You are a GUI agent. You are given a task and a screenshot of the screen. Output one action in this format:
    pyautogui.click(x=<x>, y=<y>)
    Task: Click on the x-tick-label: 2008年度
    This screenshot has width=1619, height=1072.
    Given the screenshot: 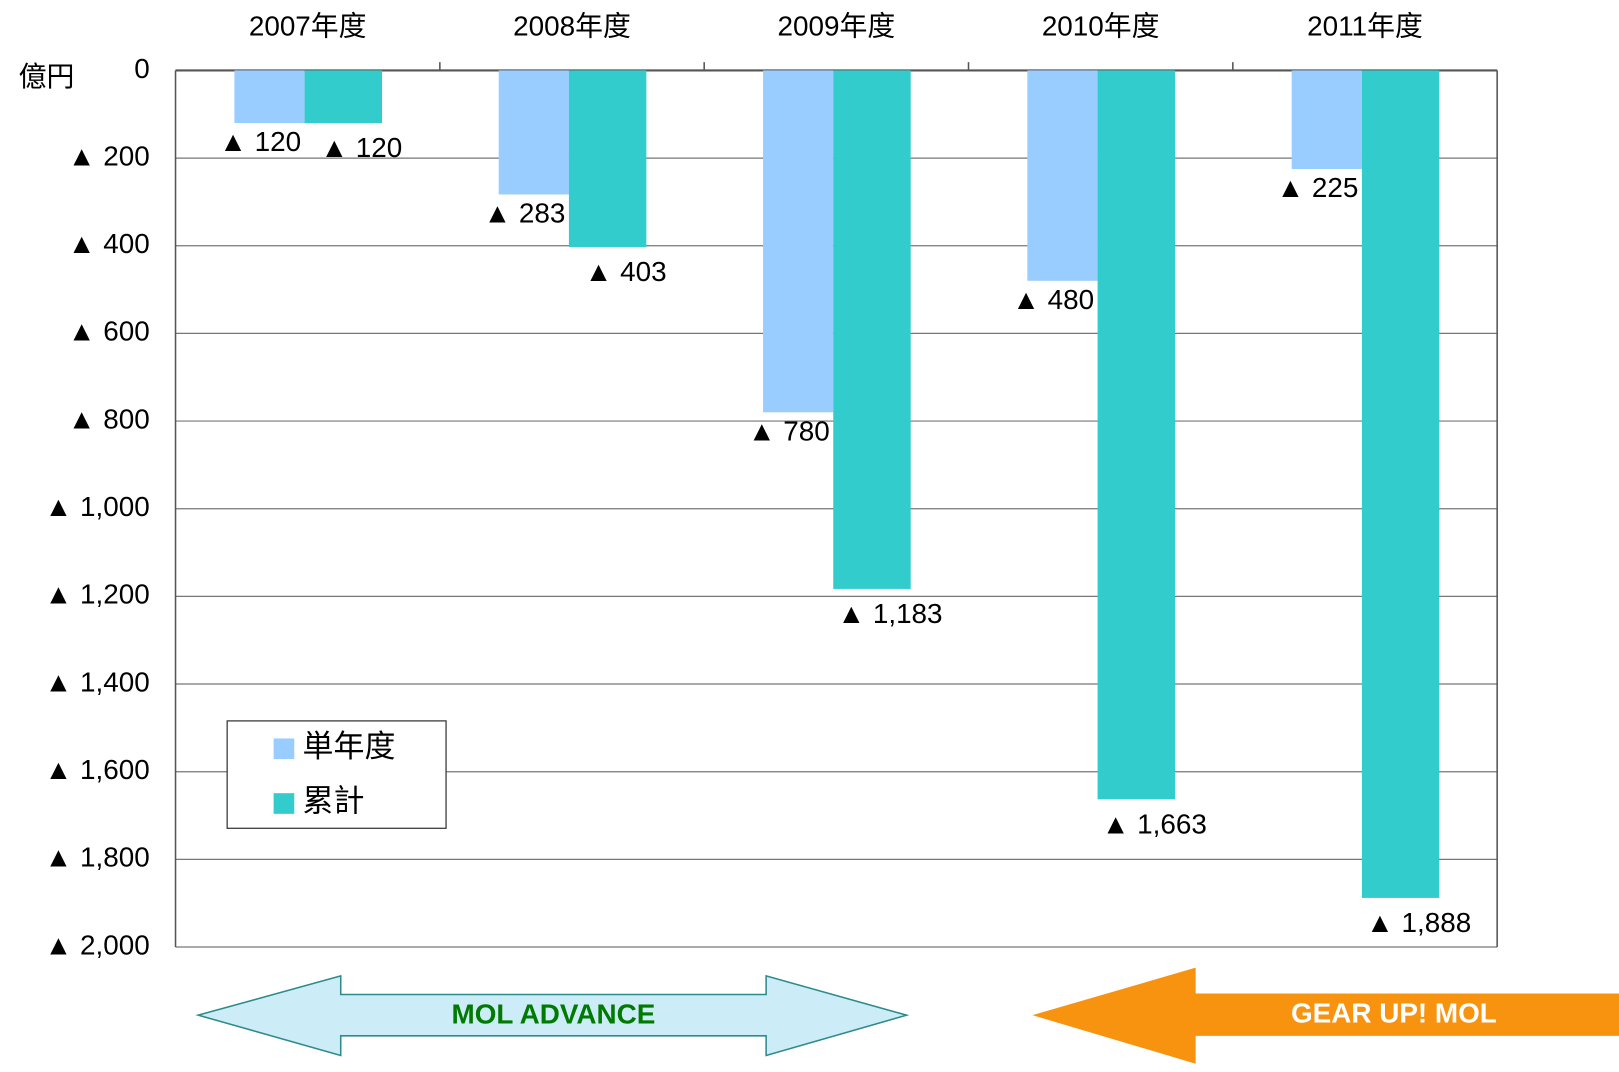 What is the action you would take?
    pyautogui.click(x=572, y=25)
    